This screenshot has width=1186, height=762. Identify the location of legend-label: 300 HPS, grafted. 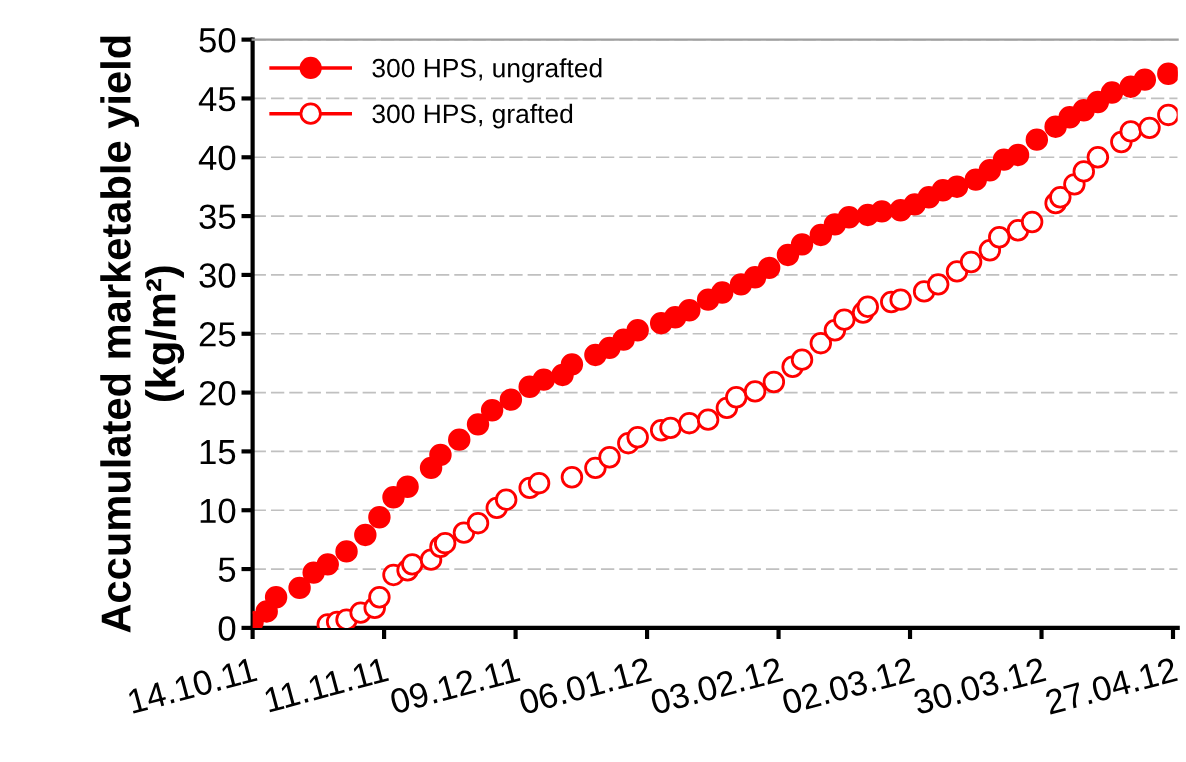
(472, 116).